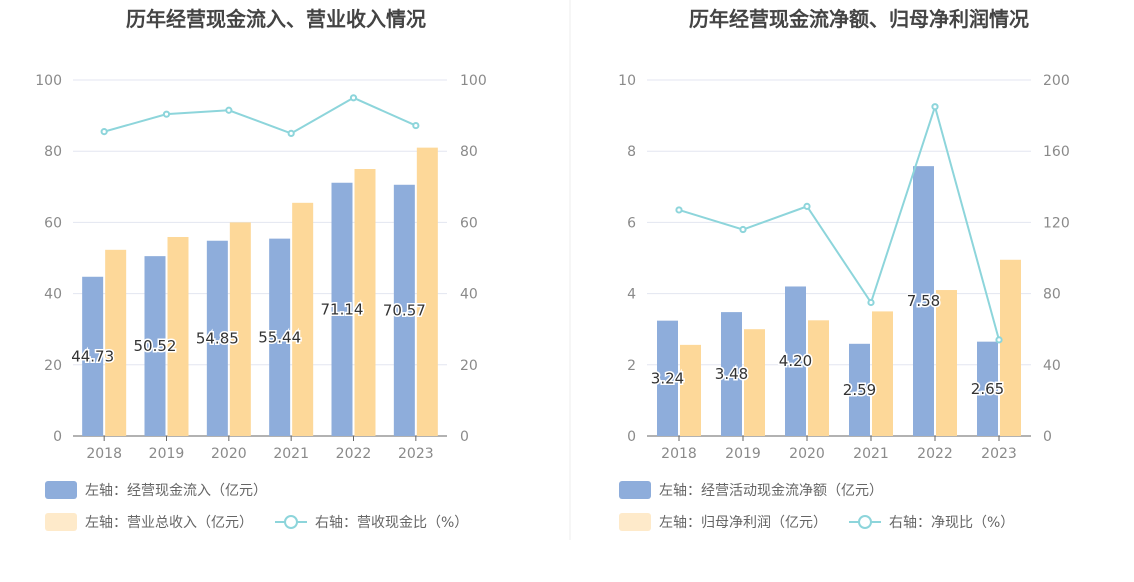  I want to click on chart-title: 历年经营现金流净额、归母净利润情况, so click(859, 19).